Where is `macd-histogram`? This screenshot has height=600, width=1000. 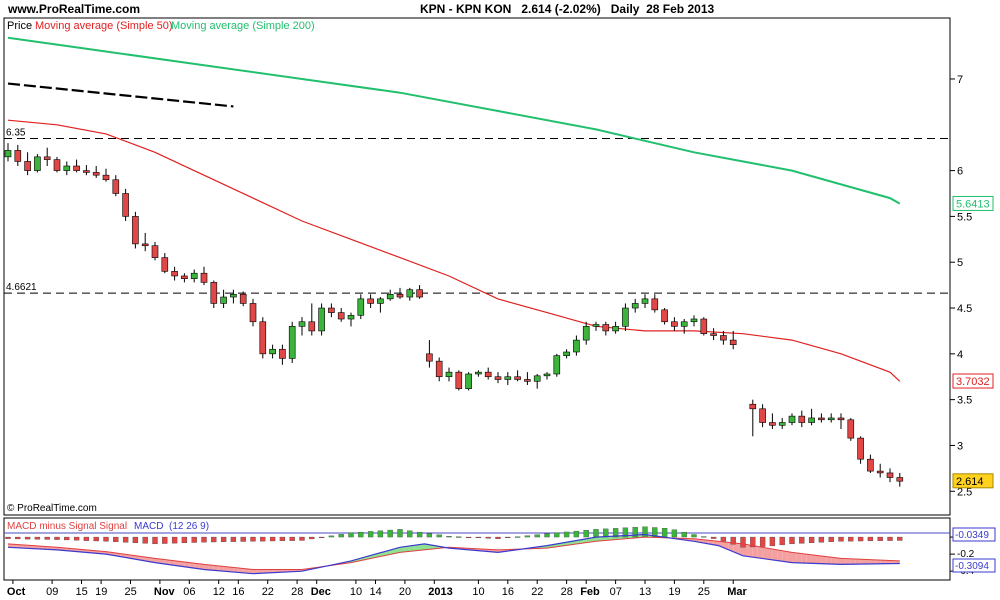
macd-histogram is located at coordinates (454, 537).